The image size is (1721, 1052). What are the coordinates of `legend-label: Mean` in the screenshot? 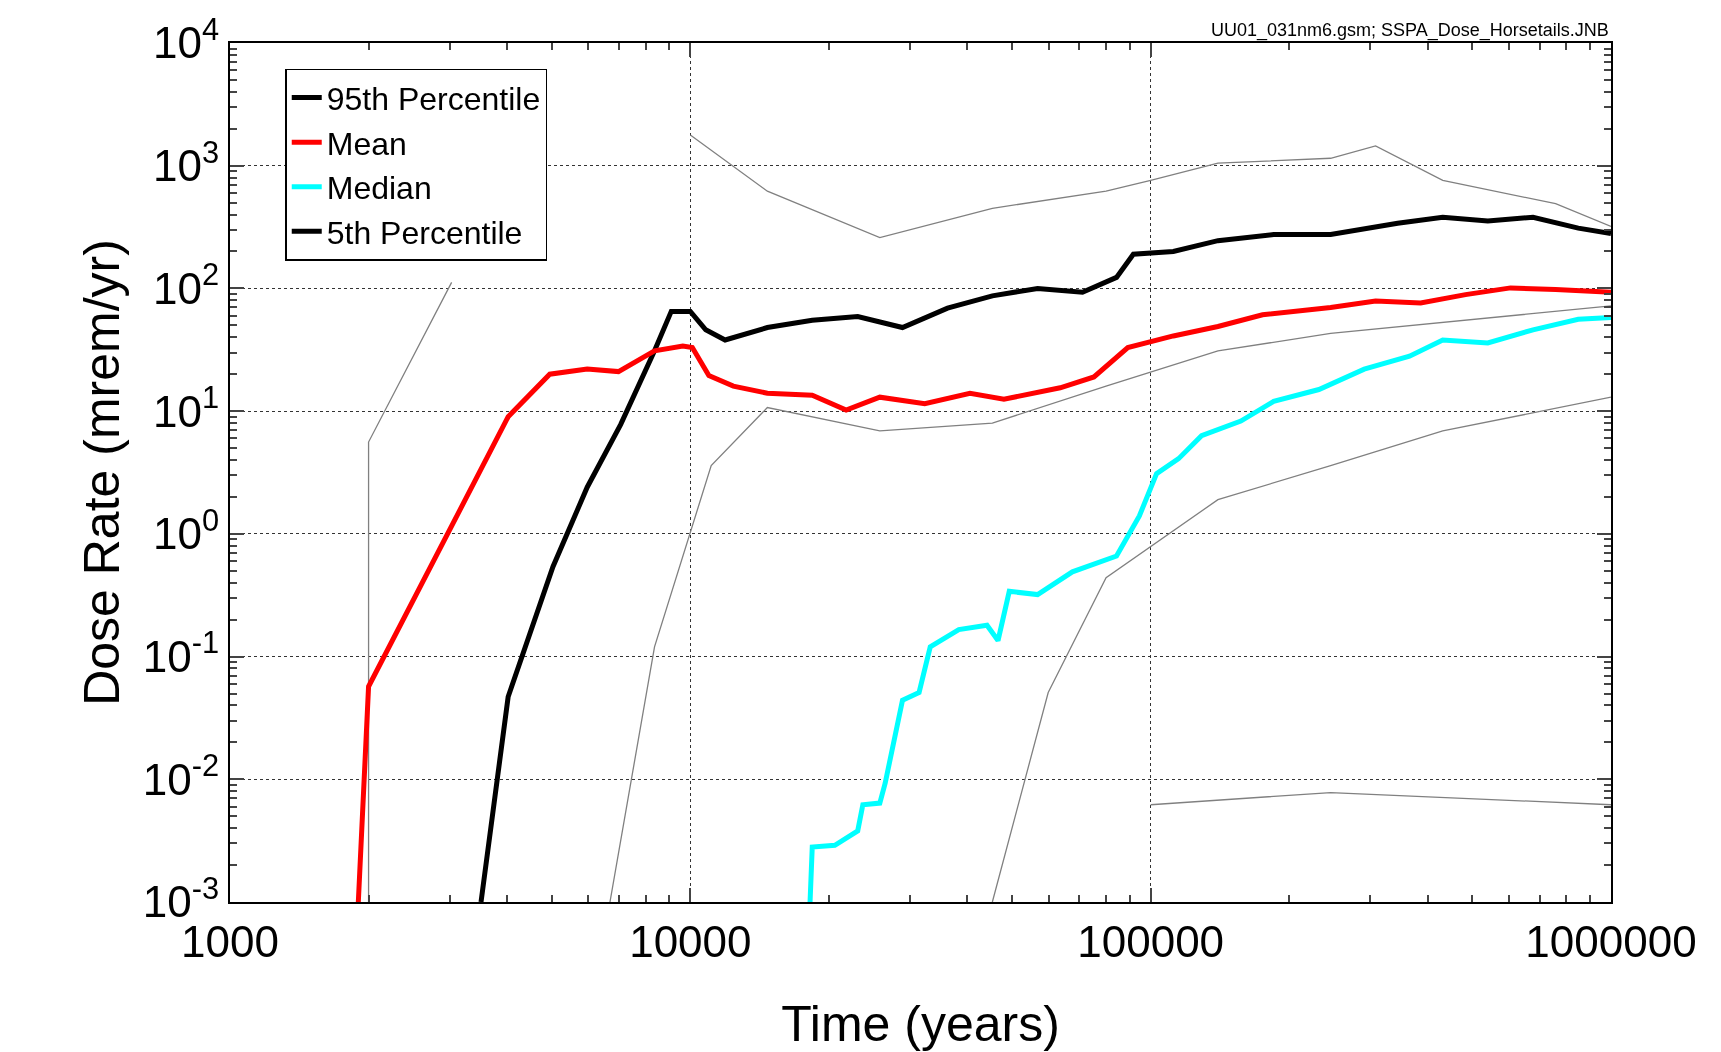 It's located at (366, 143).